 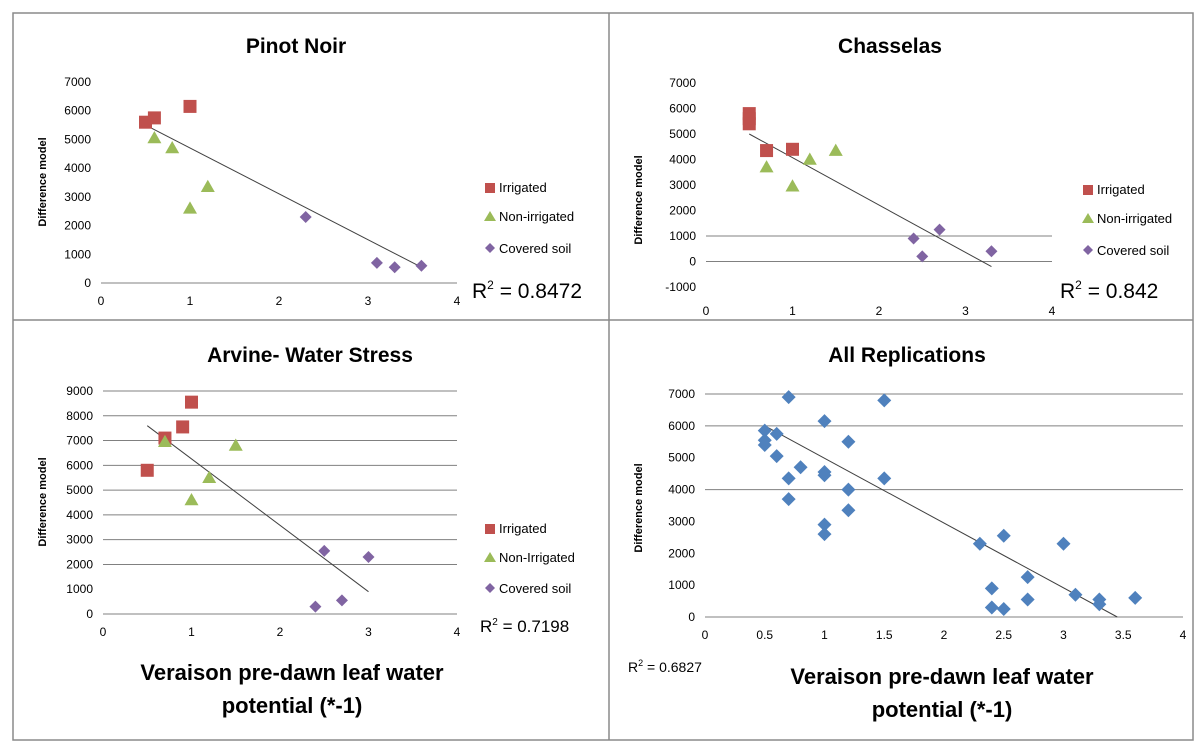 I want to click on x-tick-label: 0.5, so click(x=764, y=635).